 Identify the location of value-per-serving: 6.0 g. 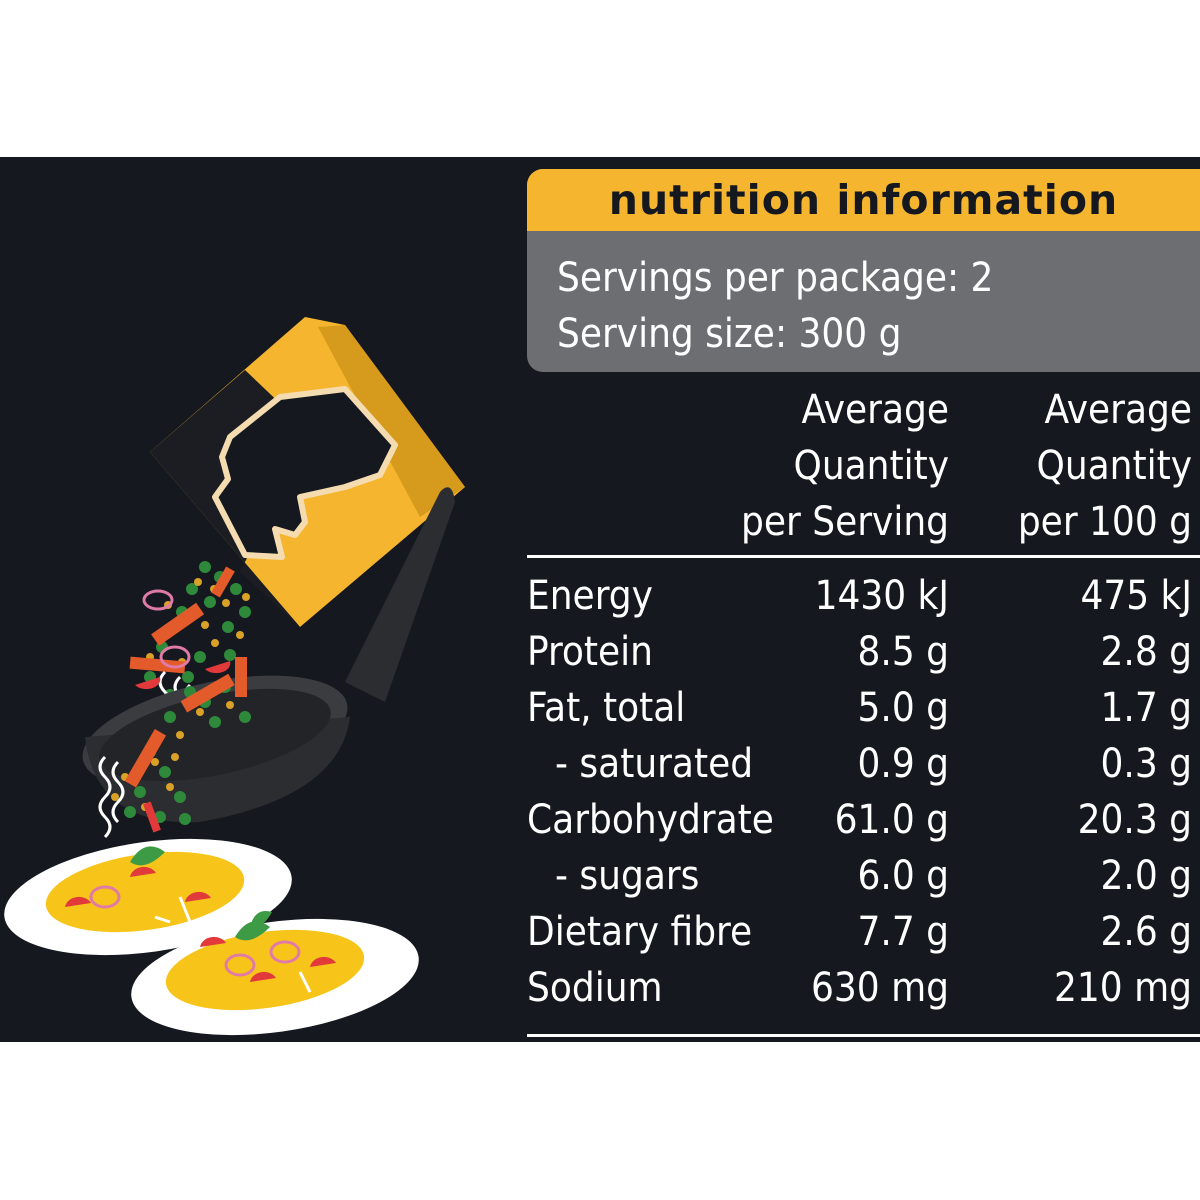
(903, 876).